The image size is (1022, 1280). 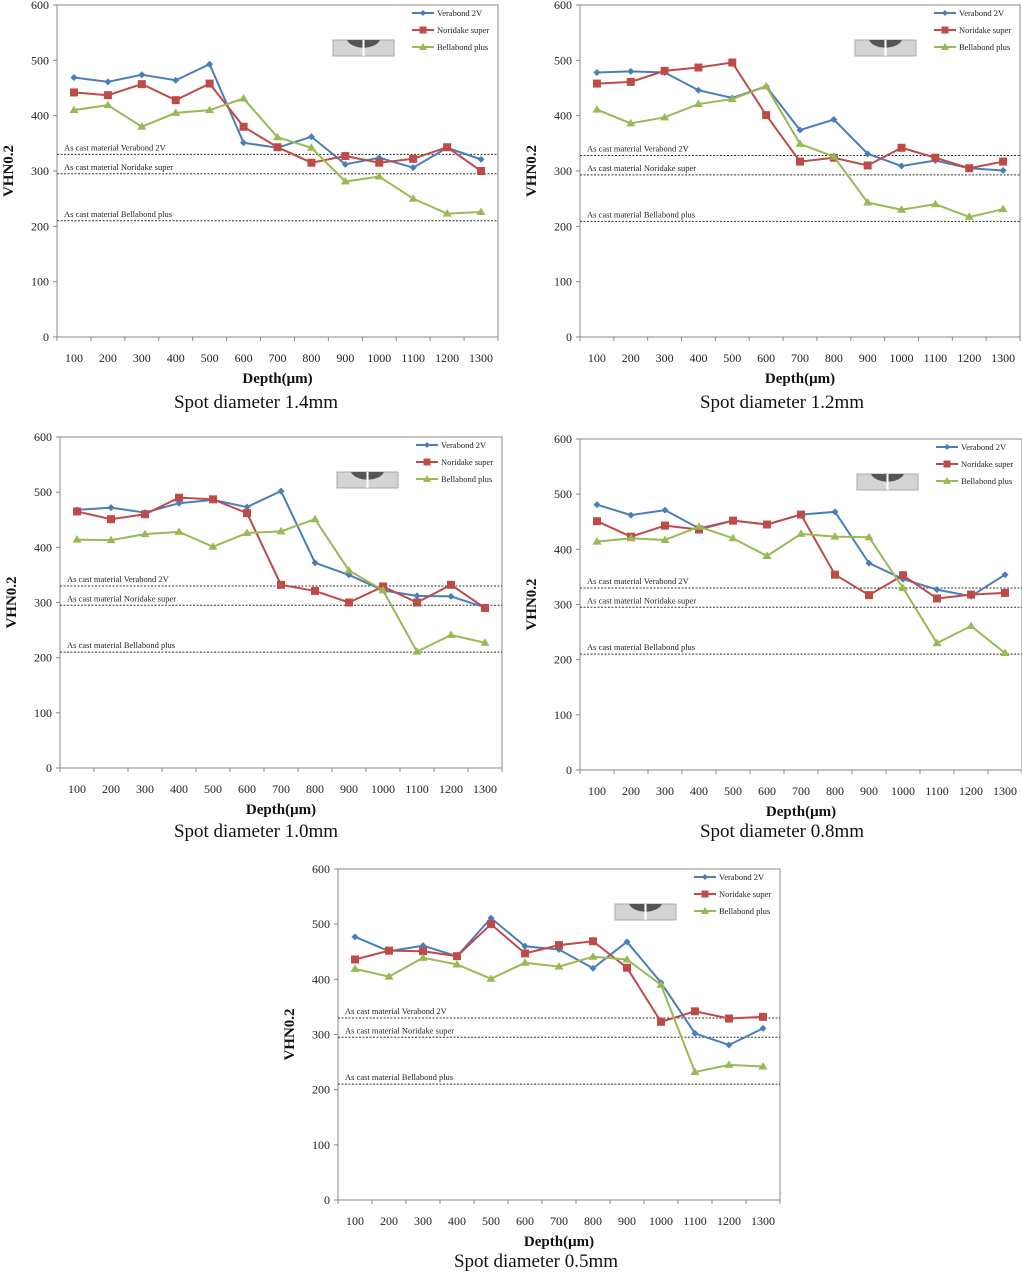 I want to click on chart-title: Spot diameter 0.8mm, so click(x=782, y=831).